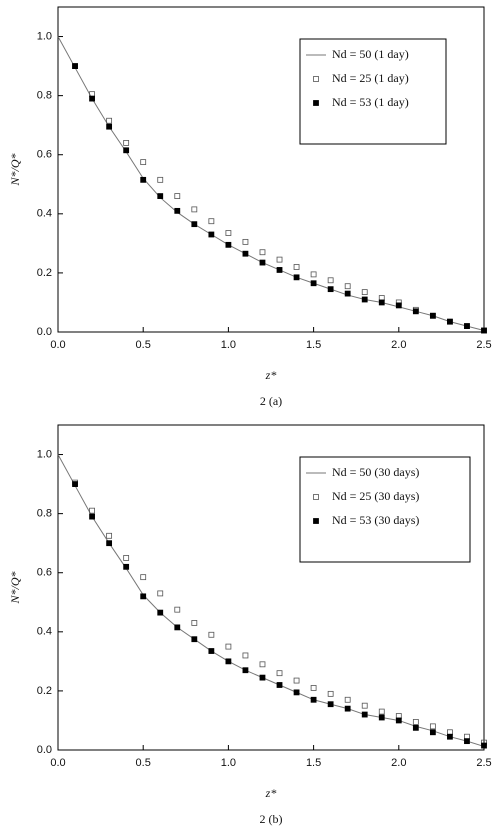 This screenshot has width=500, height=840. I want to click on x-tick-label: 0.5, so click(143, 763).